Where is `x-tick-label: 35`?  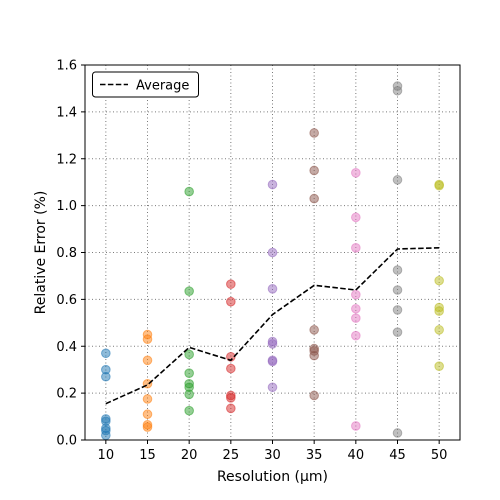 x-tick-label: 35 is located at coordinates (314, 455).